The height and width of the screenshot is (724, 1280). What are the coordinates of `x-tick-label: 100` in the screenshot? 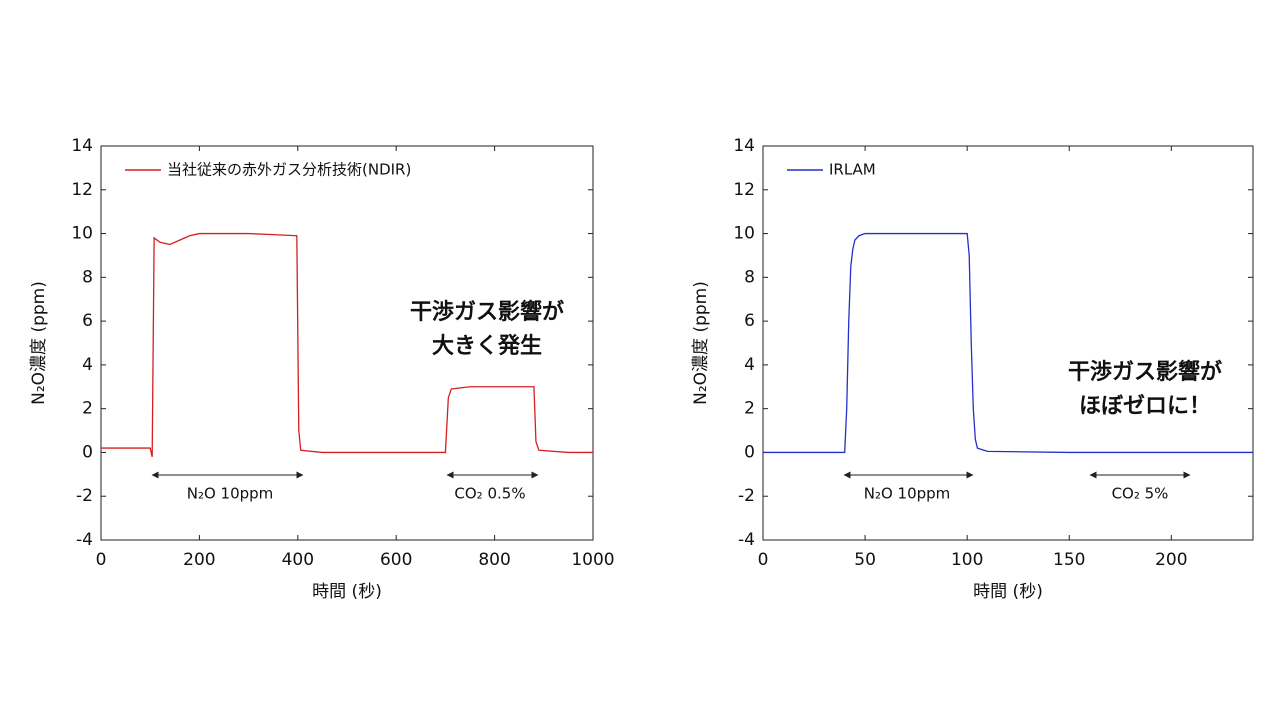 It's located at (967, 560).